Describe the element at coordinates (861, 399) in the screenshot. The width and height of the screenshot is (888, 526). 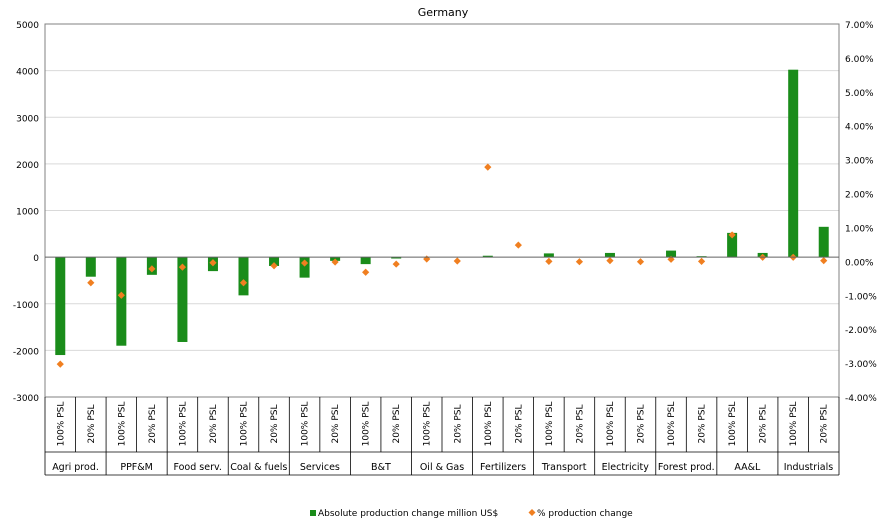
I see `right-tick-label: -4.00%` at that location.